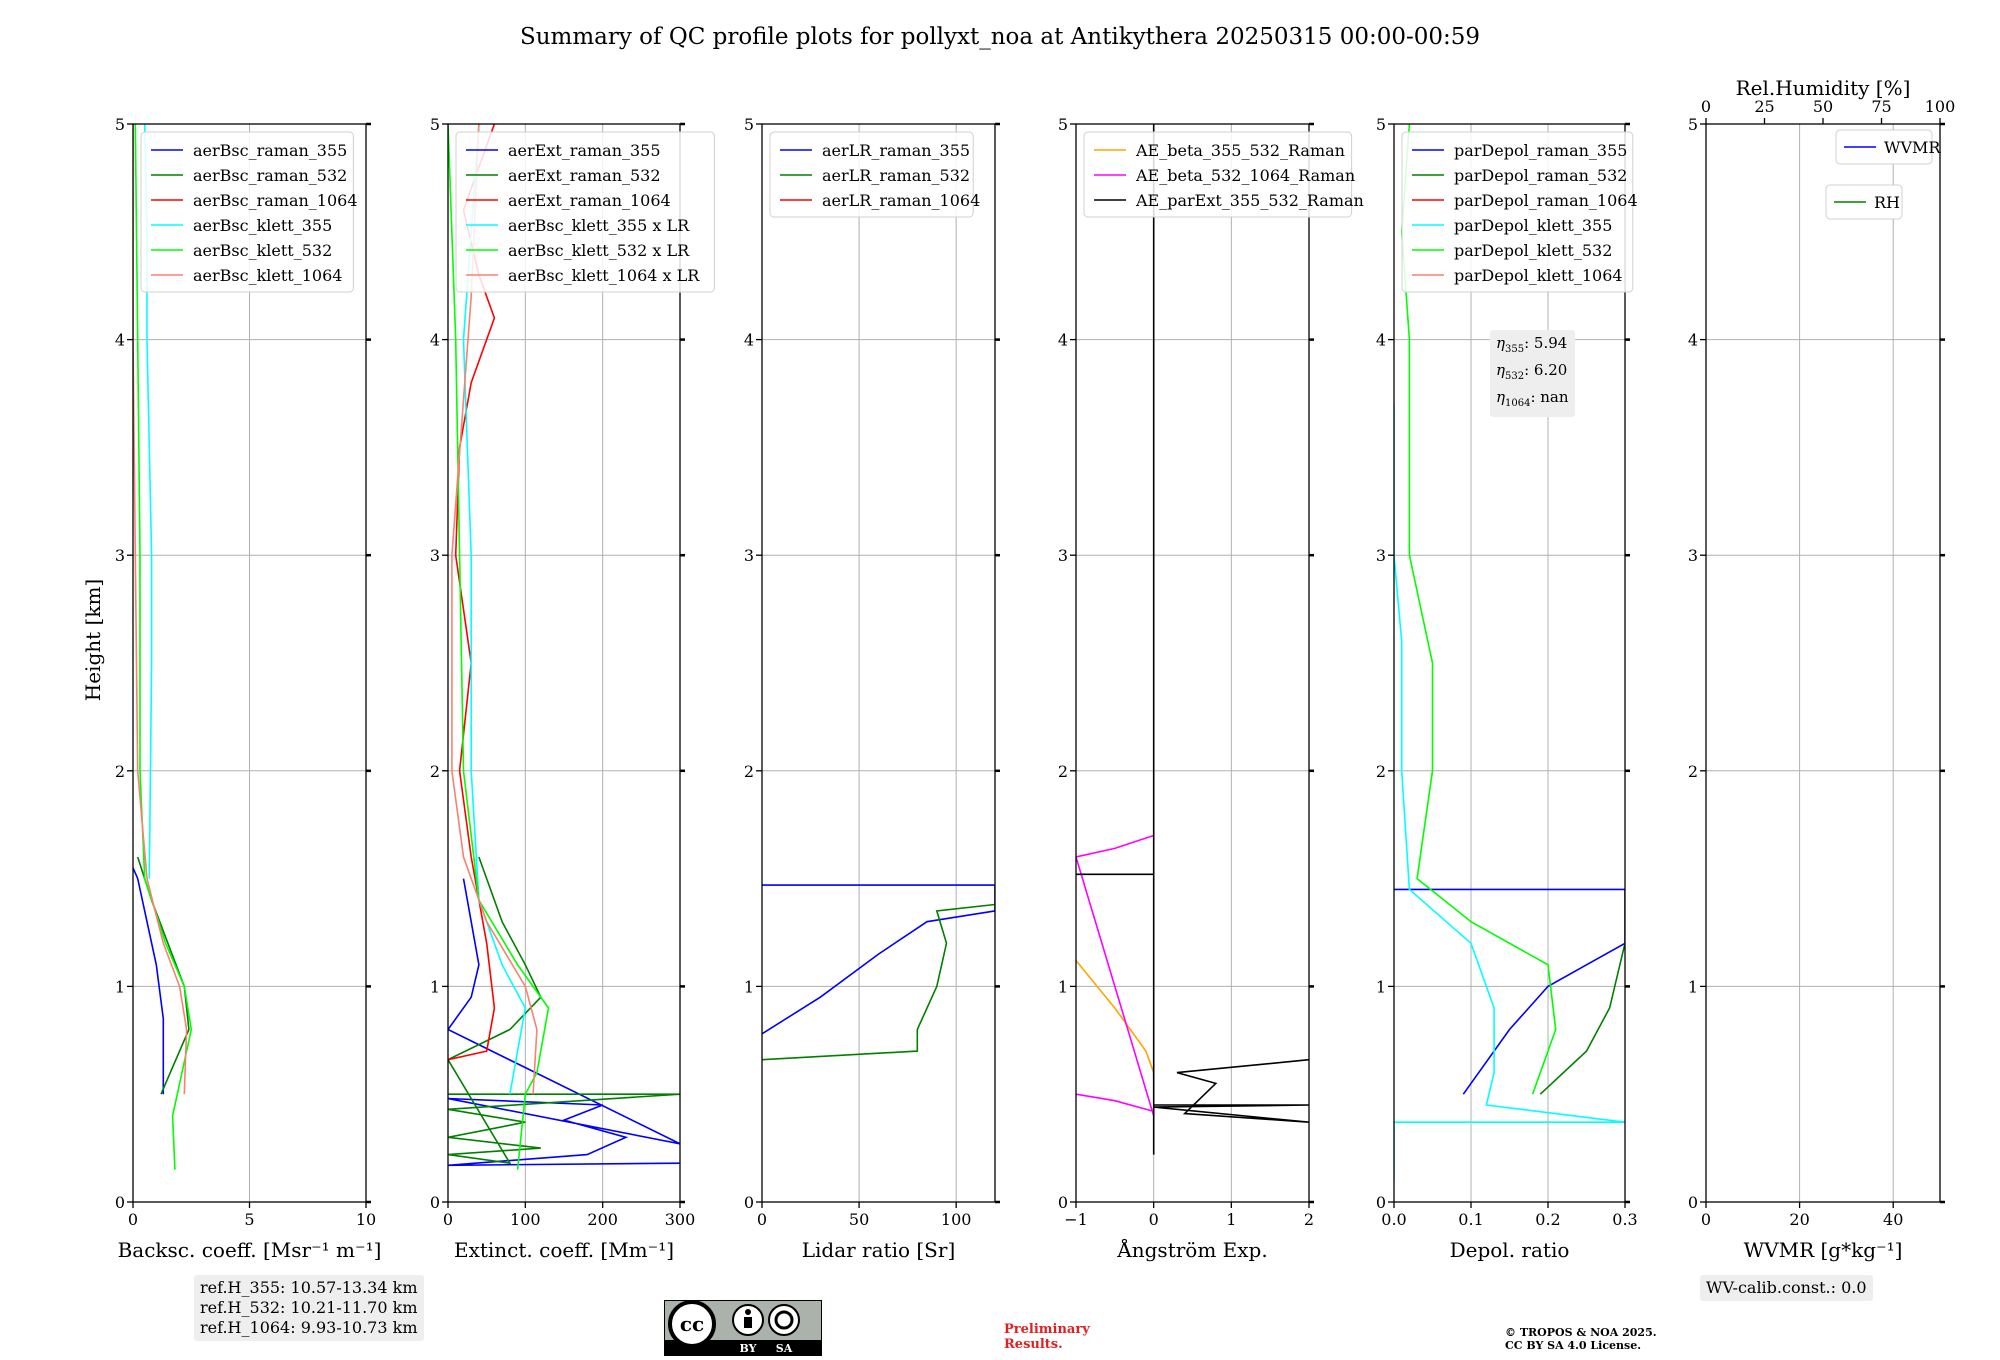 This screenshot has width=2000, height=1360. I want to click on x2-tick-label: 0, so click(1706, 106).